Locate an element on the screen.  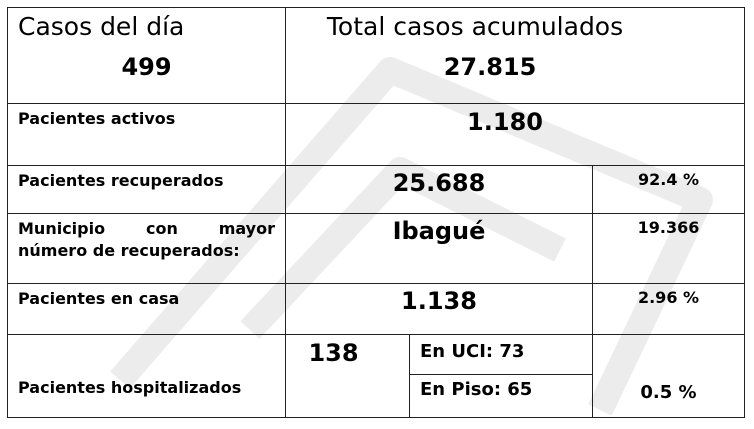
cases-today-cell: Casos del día 499 is located at coordinates (146, 55).